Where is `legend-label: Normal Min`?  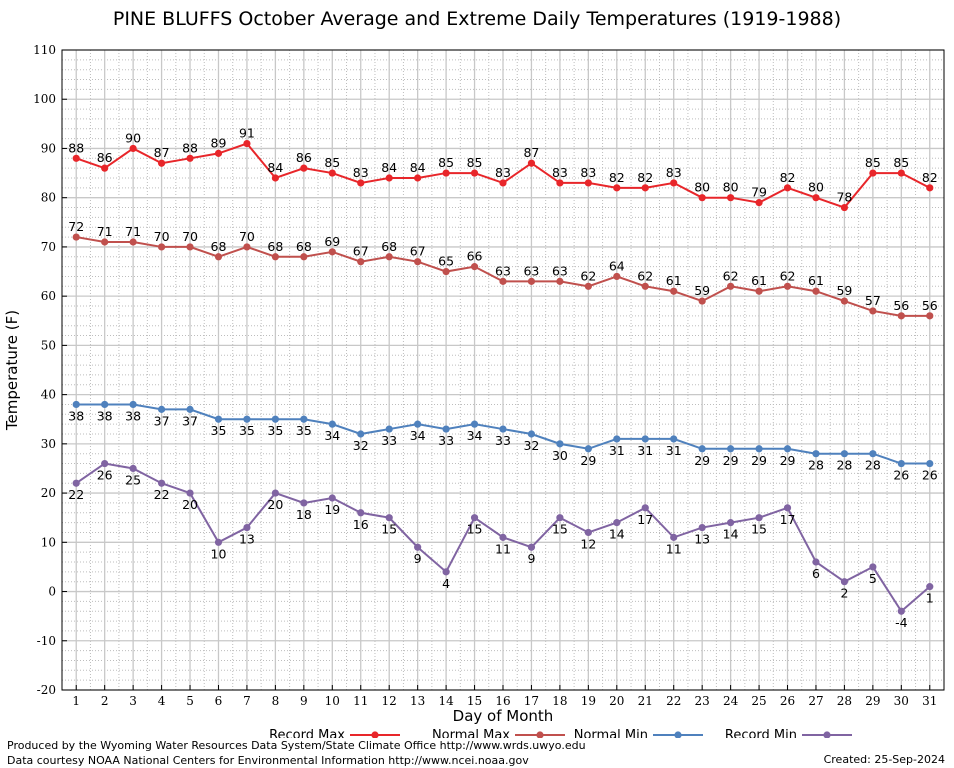
legend-label: Normal Min is located at coordinates (611, 733).